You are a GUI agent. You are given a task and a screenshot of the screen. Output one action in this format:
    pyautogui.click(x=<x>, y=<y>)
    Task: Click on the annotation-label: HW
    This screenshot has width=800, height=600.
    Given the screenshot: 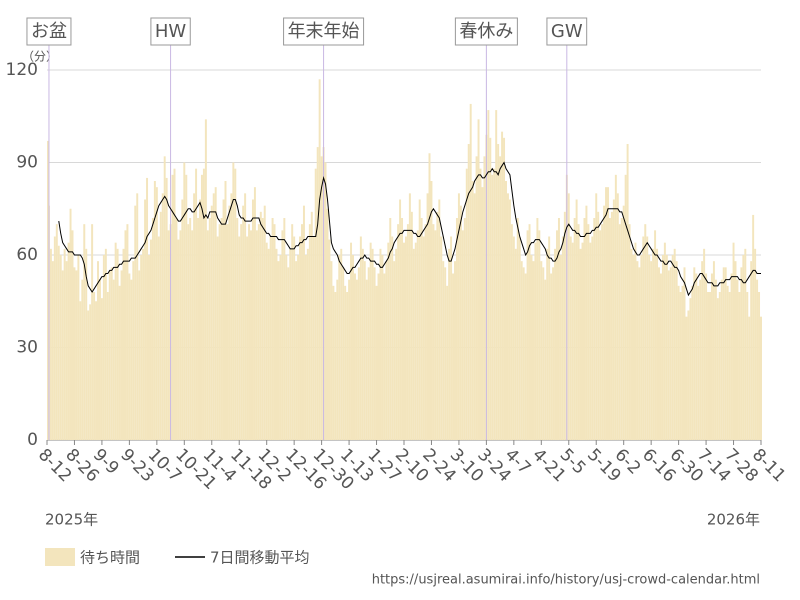 What is the action you would take?
    pyautogui.click(x=171, y=31)
    